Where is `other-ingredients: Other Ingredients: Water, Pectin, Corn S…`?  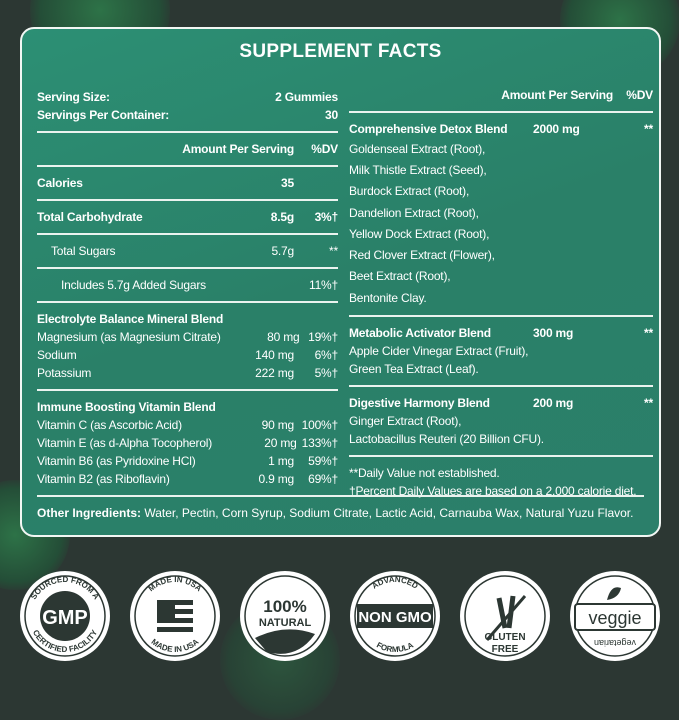 other-ingredients: Other Ingredients: Water, Pectin, Corn S… is located at coordinates (335, 513).